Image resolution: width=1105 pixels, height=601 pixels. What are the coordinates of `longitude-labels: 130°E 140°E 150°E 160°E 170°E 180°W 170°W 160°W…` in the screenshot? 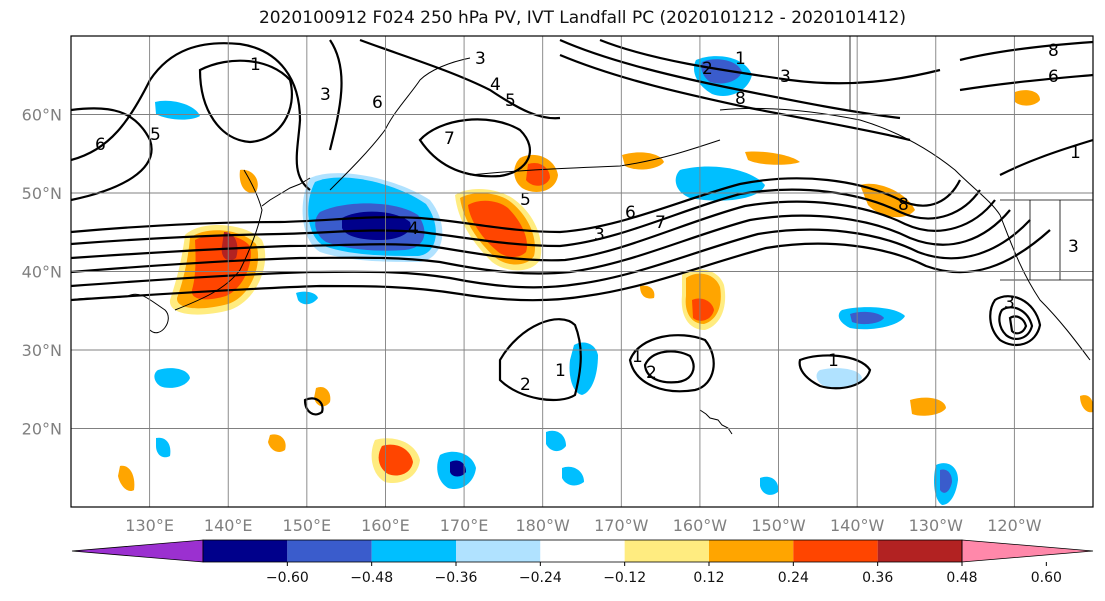 It's located at (583, 525).